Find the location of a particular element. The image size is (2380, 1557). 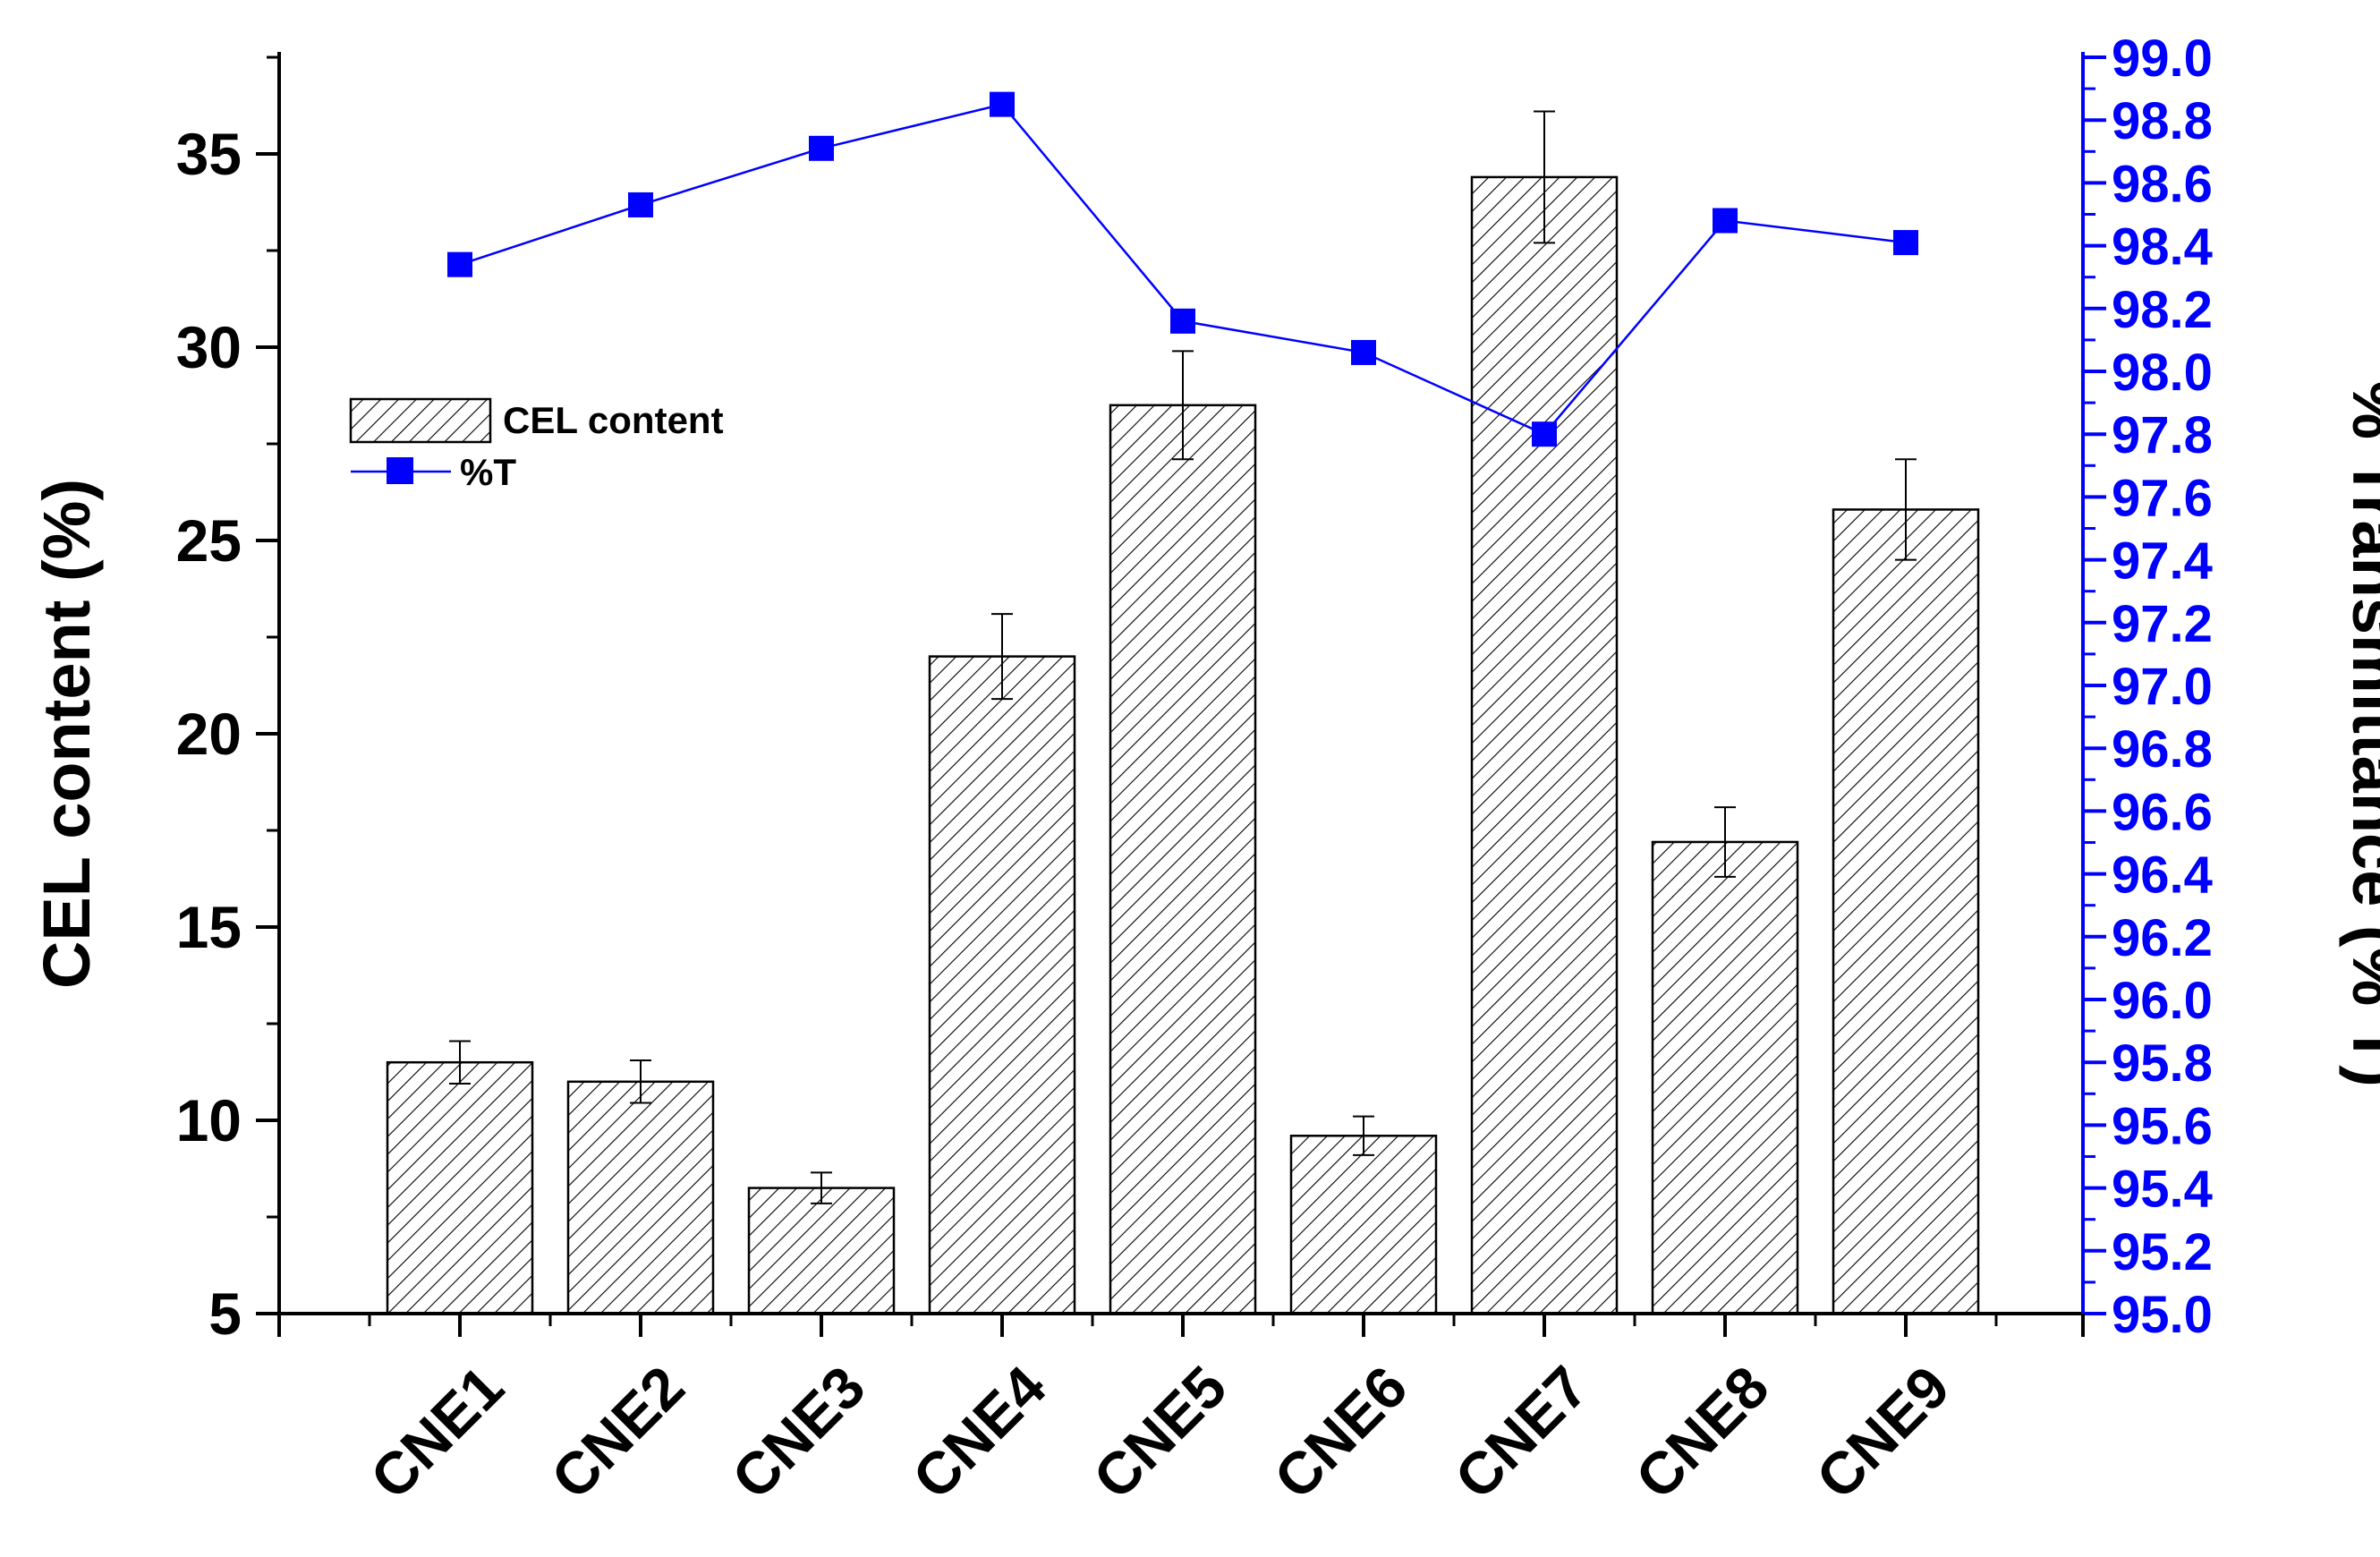

left-axis-title: CEL content (%) is located at coordinates (67, 734).